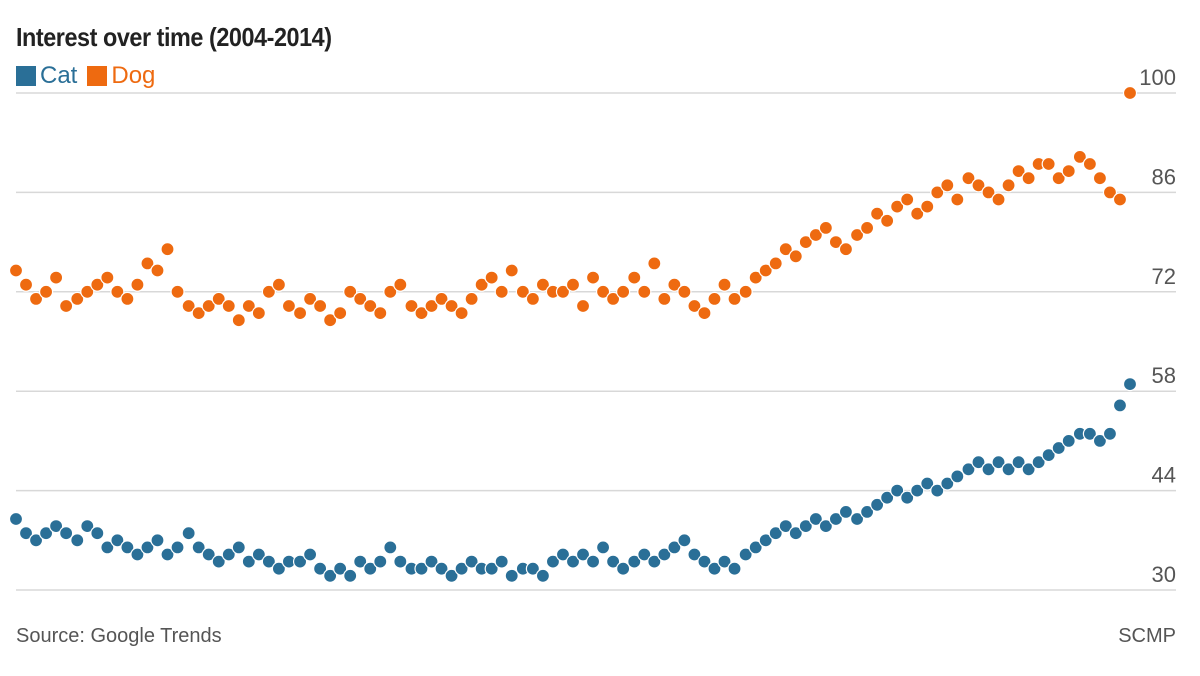 The image size is (1200, 676). I want to click on y-tick-label-30: 30, so click(1164, 574).